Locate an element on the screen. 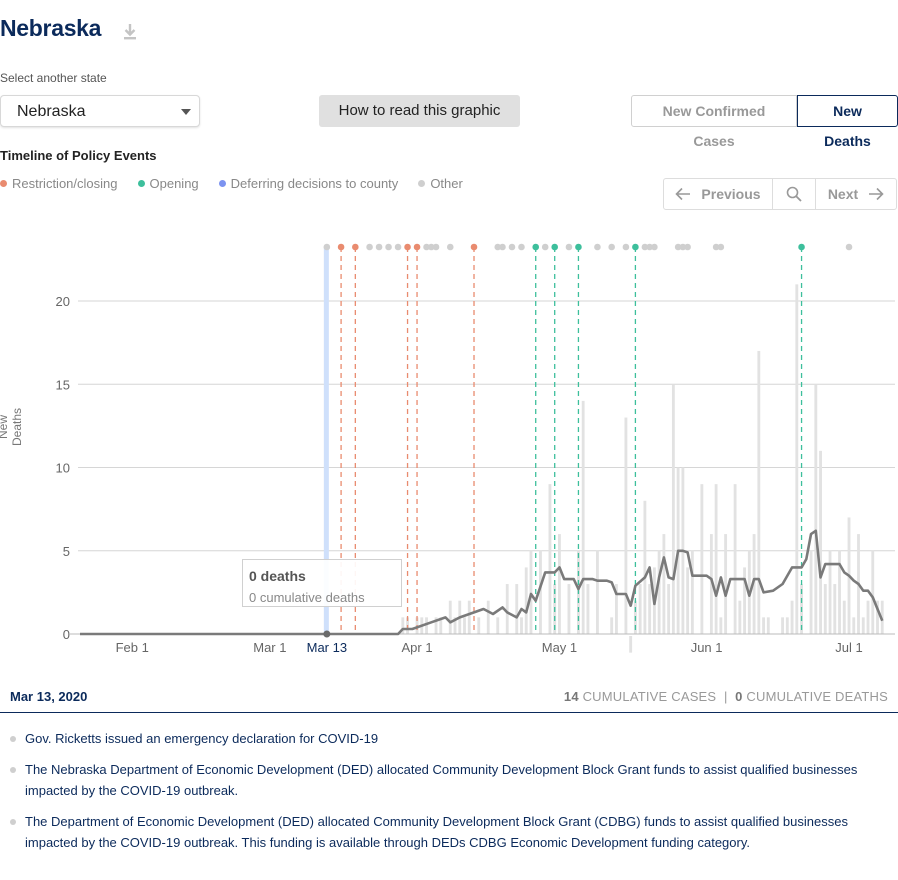 The height and width of the screenshot is (880, 898). download-icon is located at coordinates (130, 32).